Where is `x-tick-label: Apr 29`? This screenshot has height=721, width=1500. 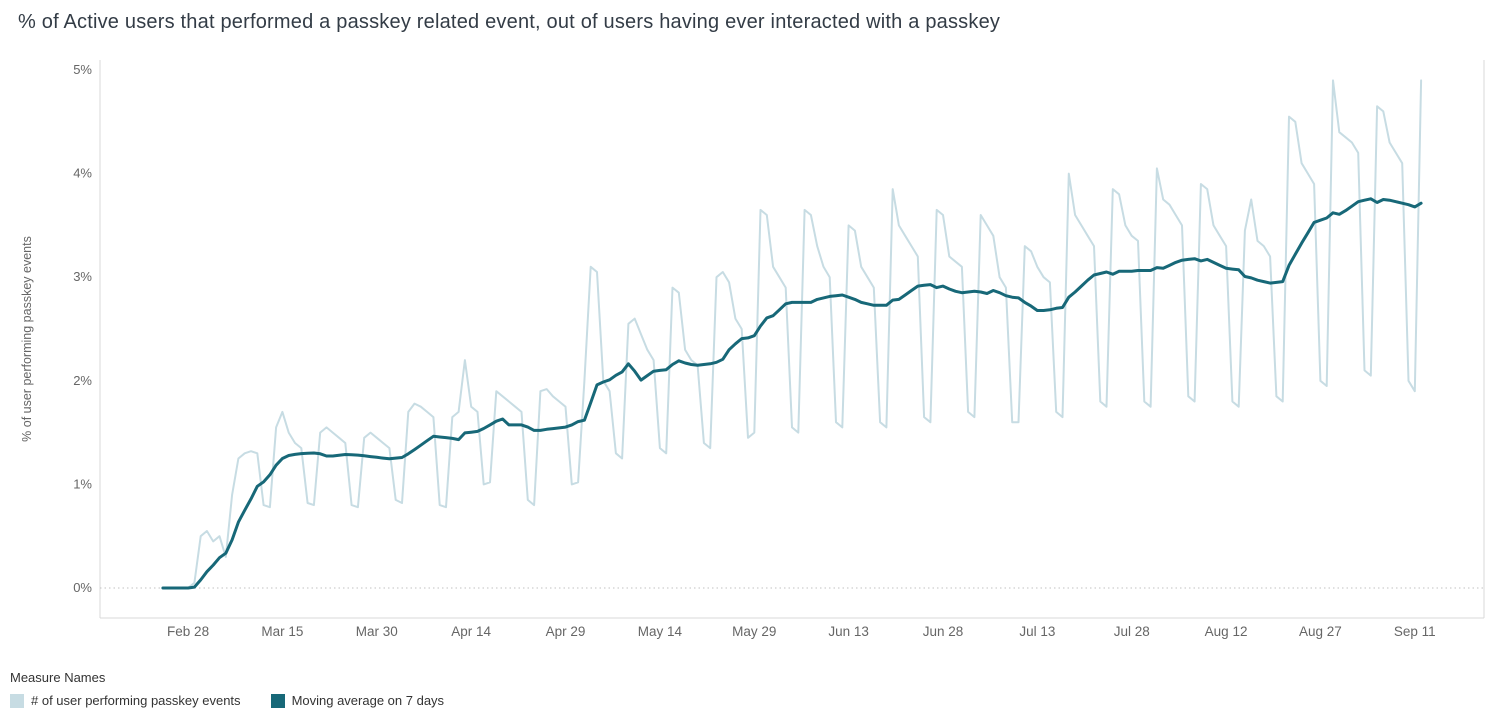 x-tick-label: Apr 29 is located at coordinates (566, 631).